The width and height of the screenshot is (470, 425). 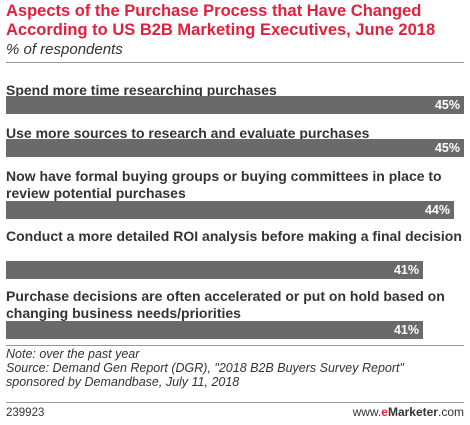 What do you see at coordinates (412, 412) in the screenshot?
I see `brand-main: Marketer` at bounding box center [412, 412].